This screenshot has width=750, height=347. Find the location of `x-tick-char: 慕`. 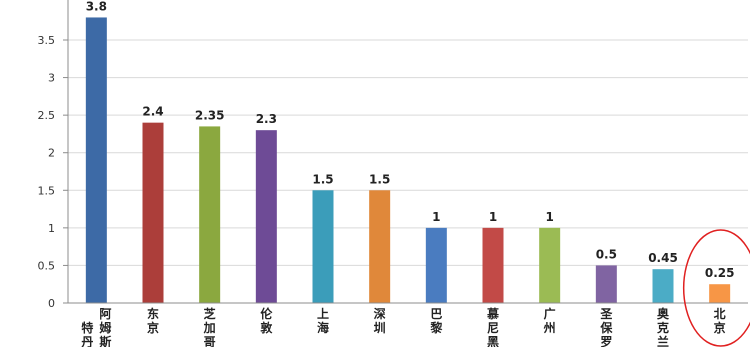

x-tick-char: 慕 is located at coordinates (492, 313).